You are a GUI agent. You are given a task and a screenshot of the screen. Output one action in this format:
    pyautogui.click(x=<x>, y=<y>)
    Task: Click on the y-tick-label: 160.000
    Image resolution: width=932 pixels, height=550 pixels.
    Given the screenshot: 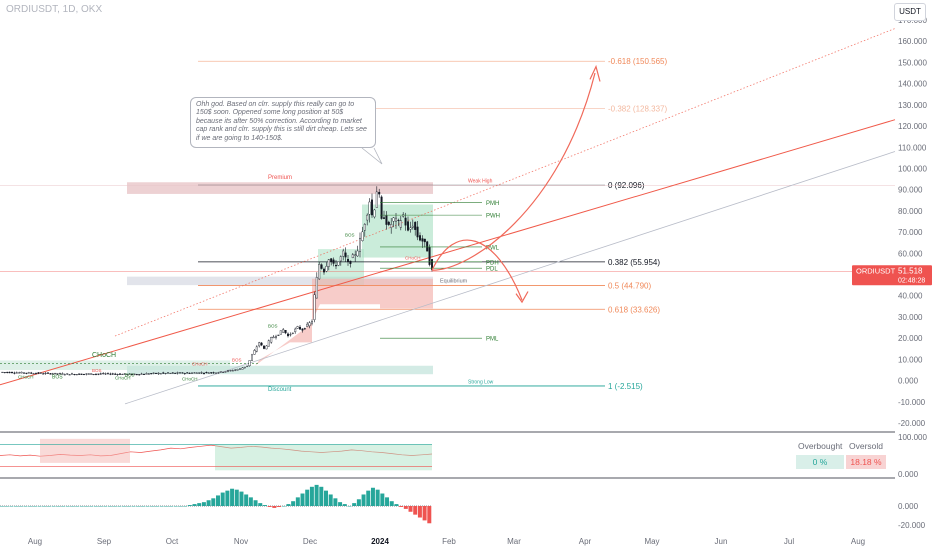 What is the action you would take?
    pyautogui.click(x=912, y=41)
    